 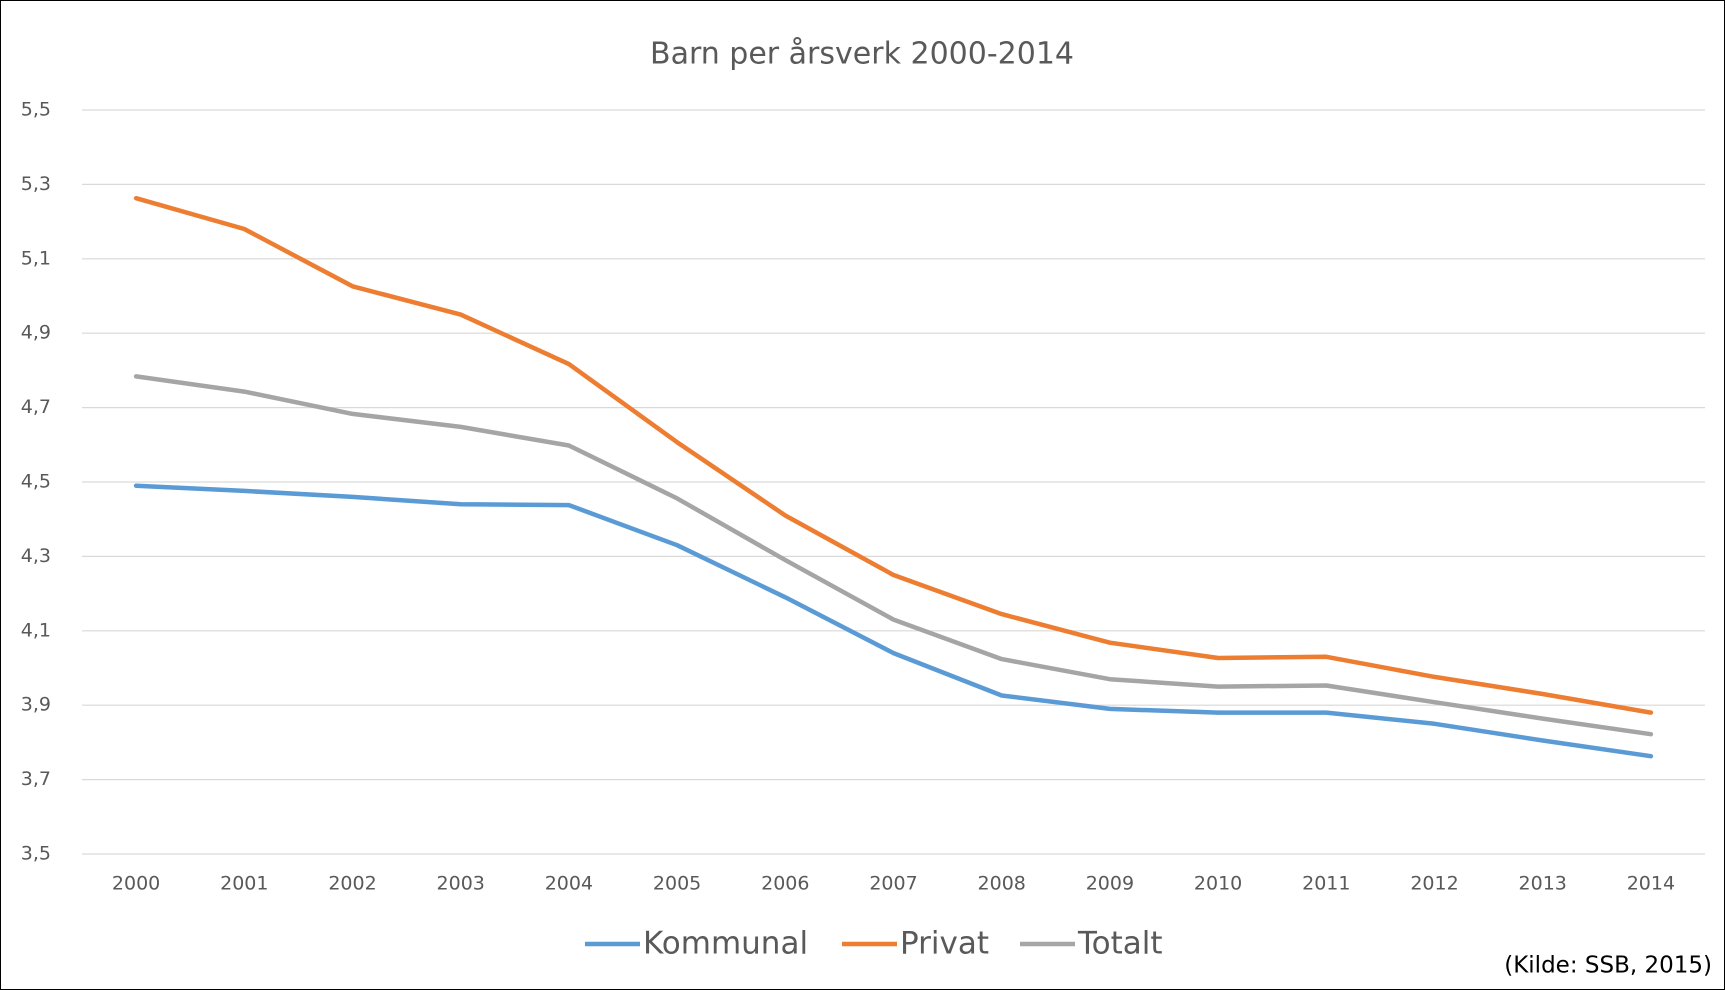 What do you see at coordinates (785, 884) in the screenshot?
I see `x-tick-label: 2006` at bounding box center [785, 884].